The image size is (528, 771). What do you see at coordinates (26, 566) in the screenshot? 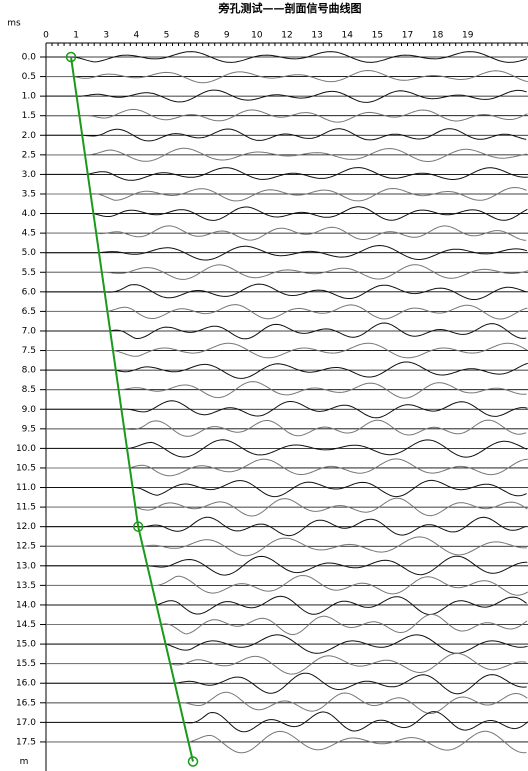
I see `y-tick-label: 13.0` at bounding box center [26, 566].